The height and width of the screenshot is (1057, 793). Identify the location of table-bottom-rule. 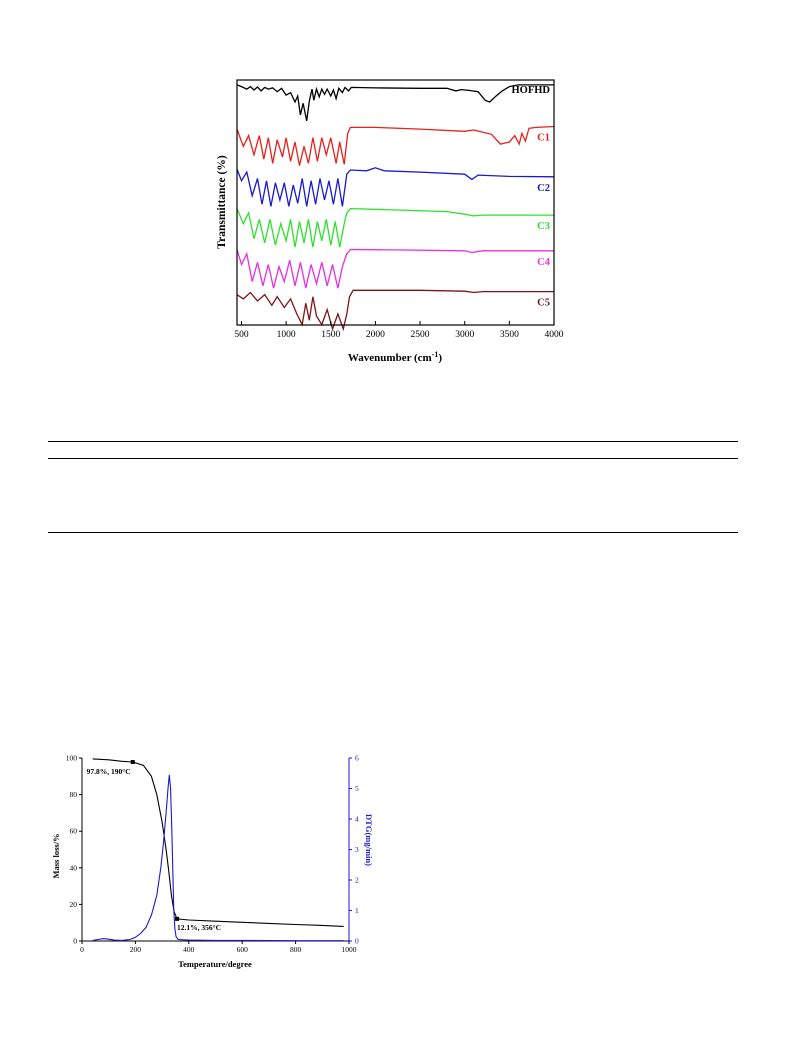
(393, 532).